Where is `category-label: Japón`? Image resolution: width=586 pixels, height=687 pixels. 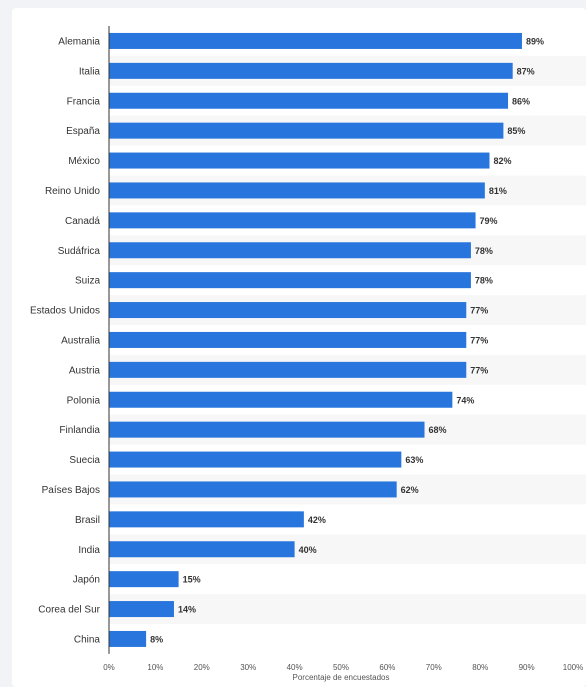
category-label: Japón is located at coordinates (86, 580).